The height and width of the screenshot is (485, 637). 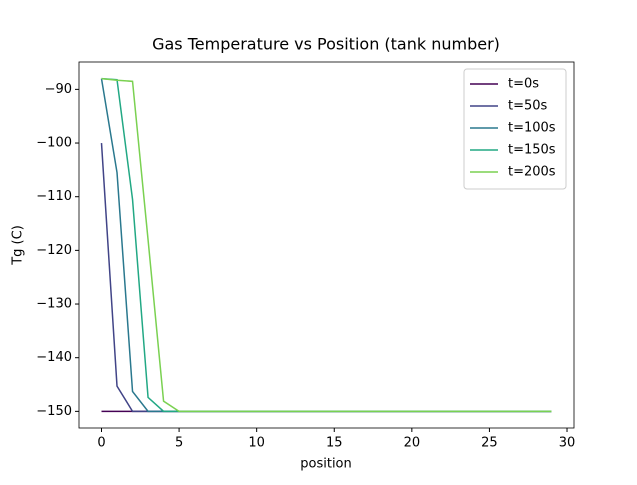 What do you see at coordinates (18, 245) in the screenshot?
I see `y-axis-label: Tg (C)` at bounding box center [18, 245].